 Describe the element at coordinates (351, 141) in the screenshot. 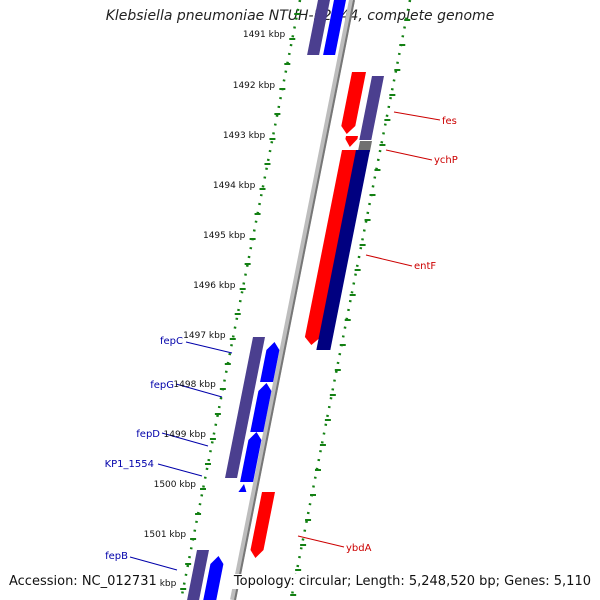

I see `gene-arrow-ychP` at that location.